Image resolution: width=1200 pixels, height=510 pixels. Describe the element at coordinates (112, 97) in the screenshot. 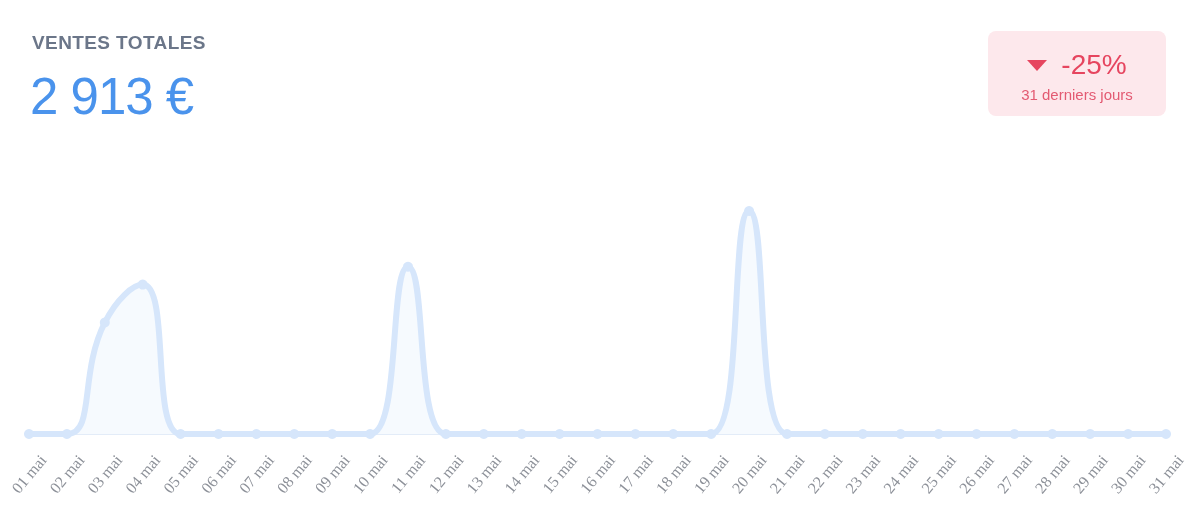

I see `chart-subtitle: 2 913 €` at that location.